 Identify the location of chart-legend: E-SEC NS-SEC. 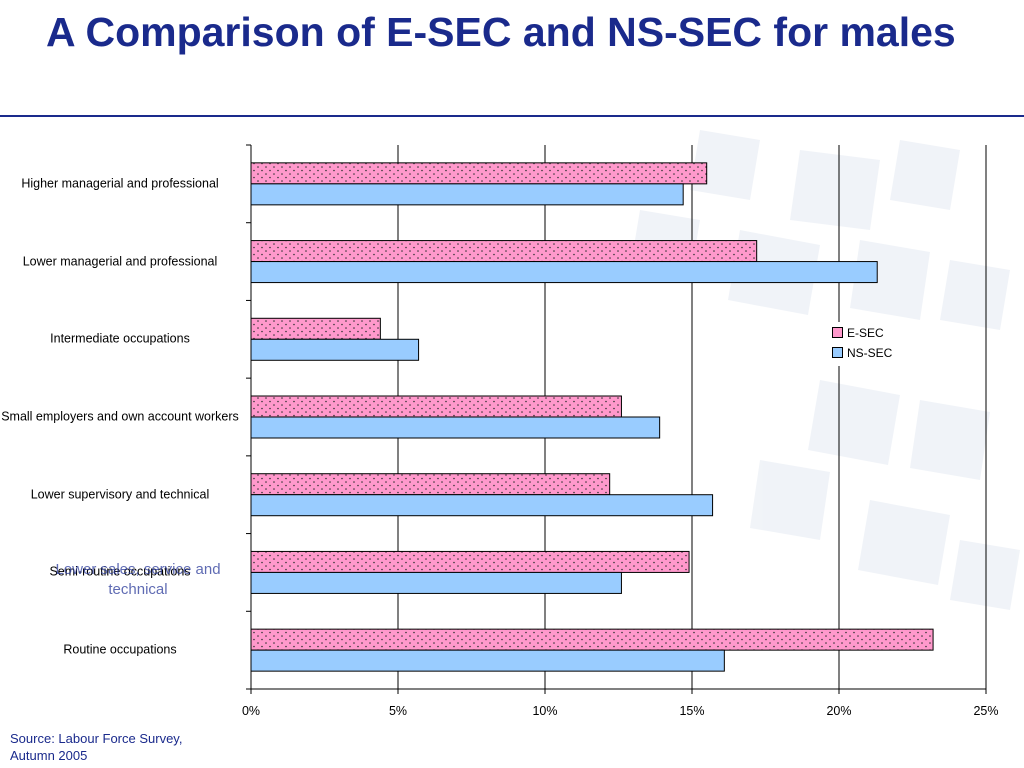
(867, 344).